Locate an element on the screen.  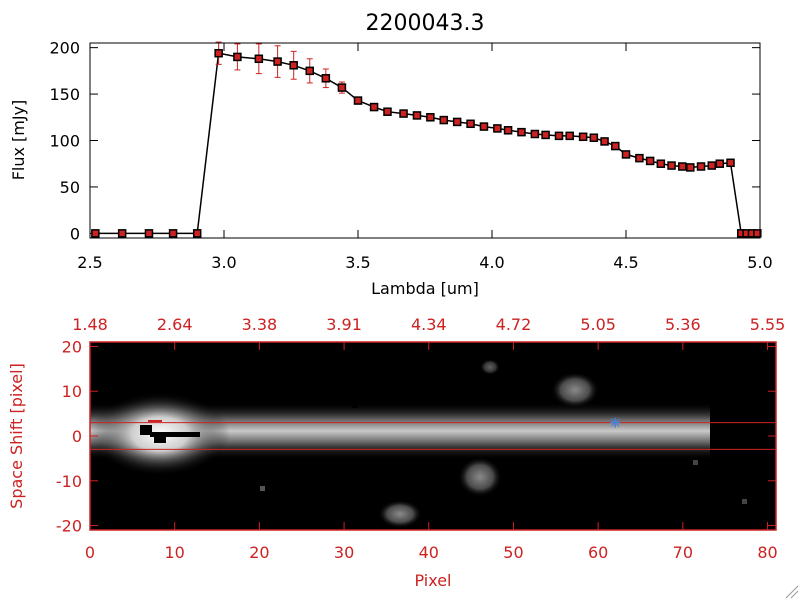
wavelength-tick-label: 3.38 is located at coordinates (260, 324).